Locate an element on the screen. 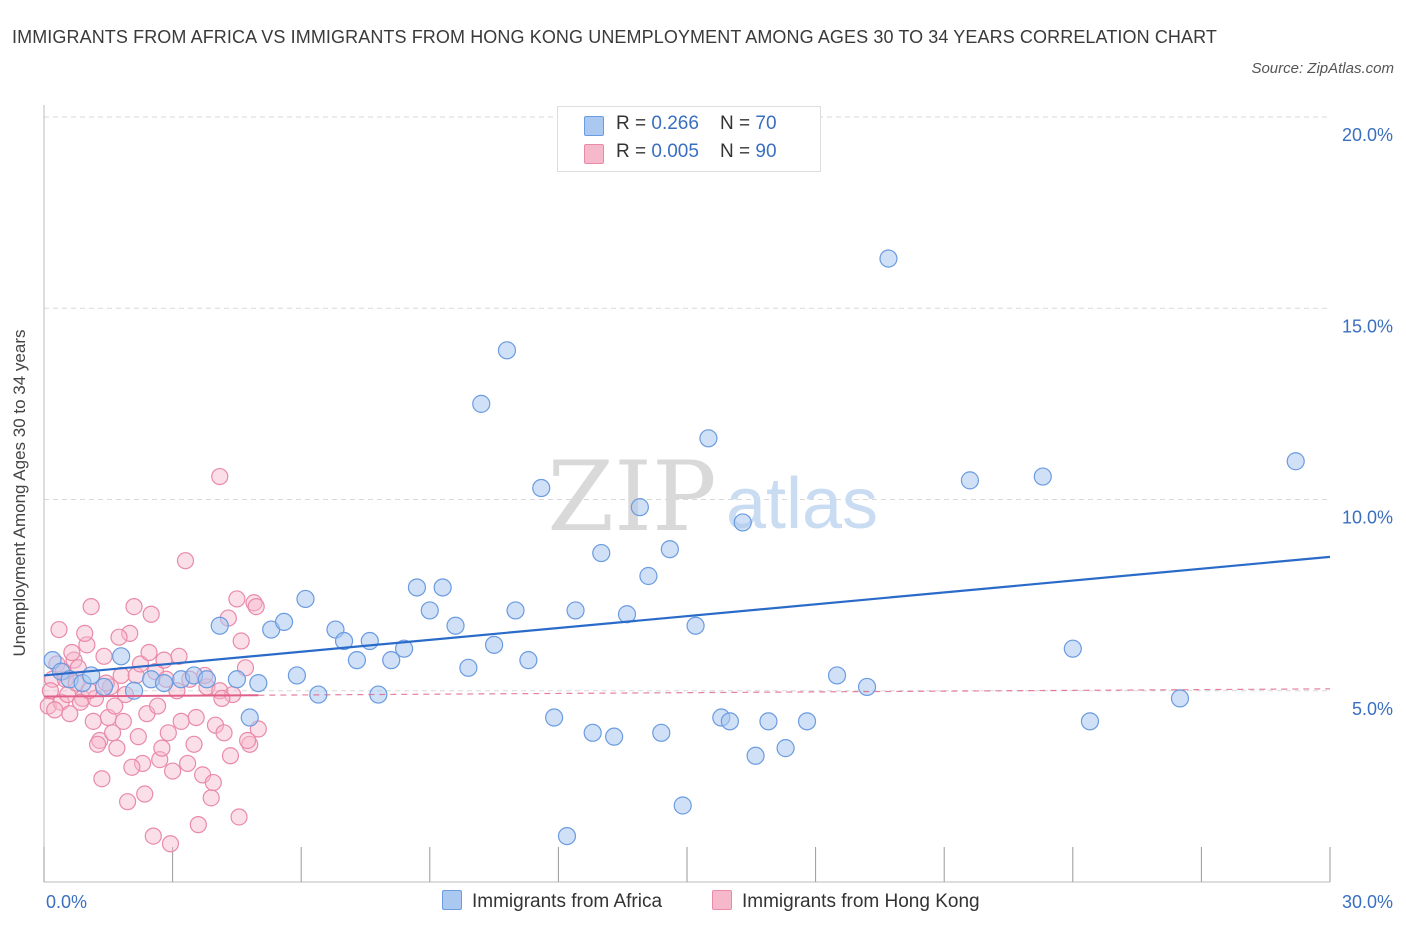  x-tick-label: 0.0% is located at coordinates (66, 902).